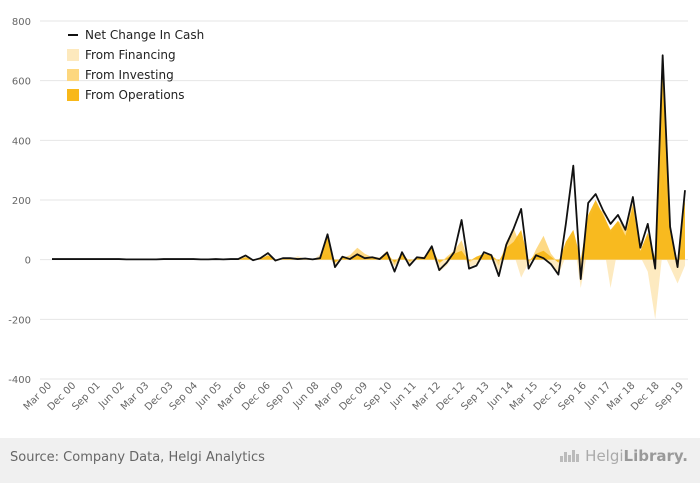  I want to click on legend-label: From Financing, so click(130, 55).